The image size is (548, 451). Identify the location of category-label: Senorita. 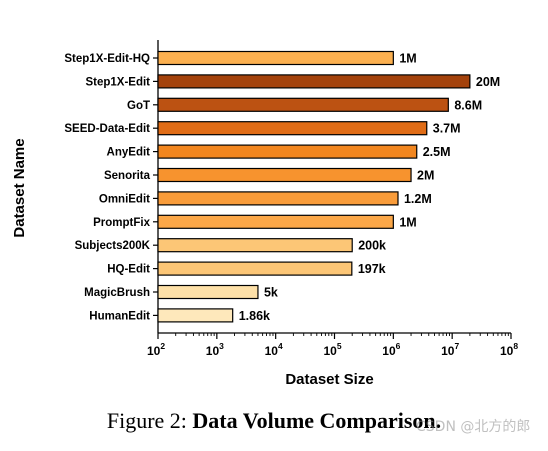
(127, 176).